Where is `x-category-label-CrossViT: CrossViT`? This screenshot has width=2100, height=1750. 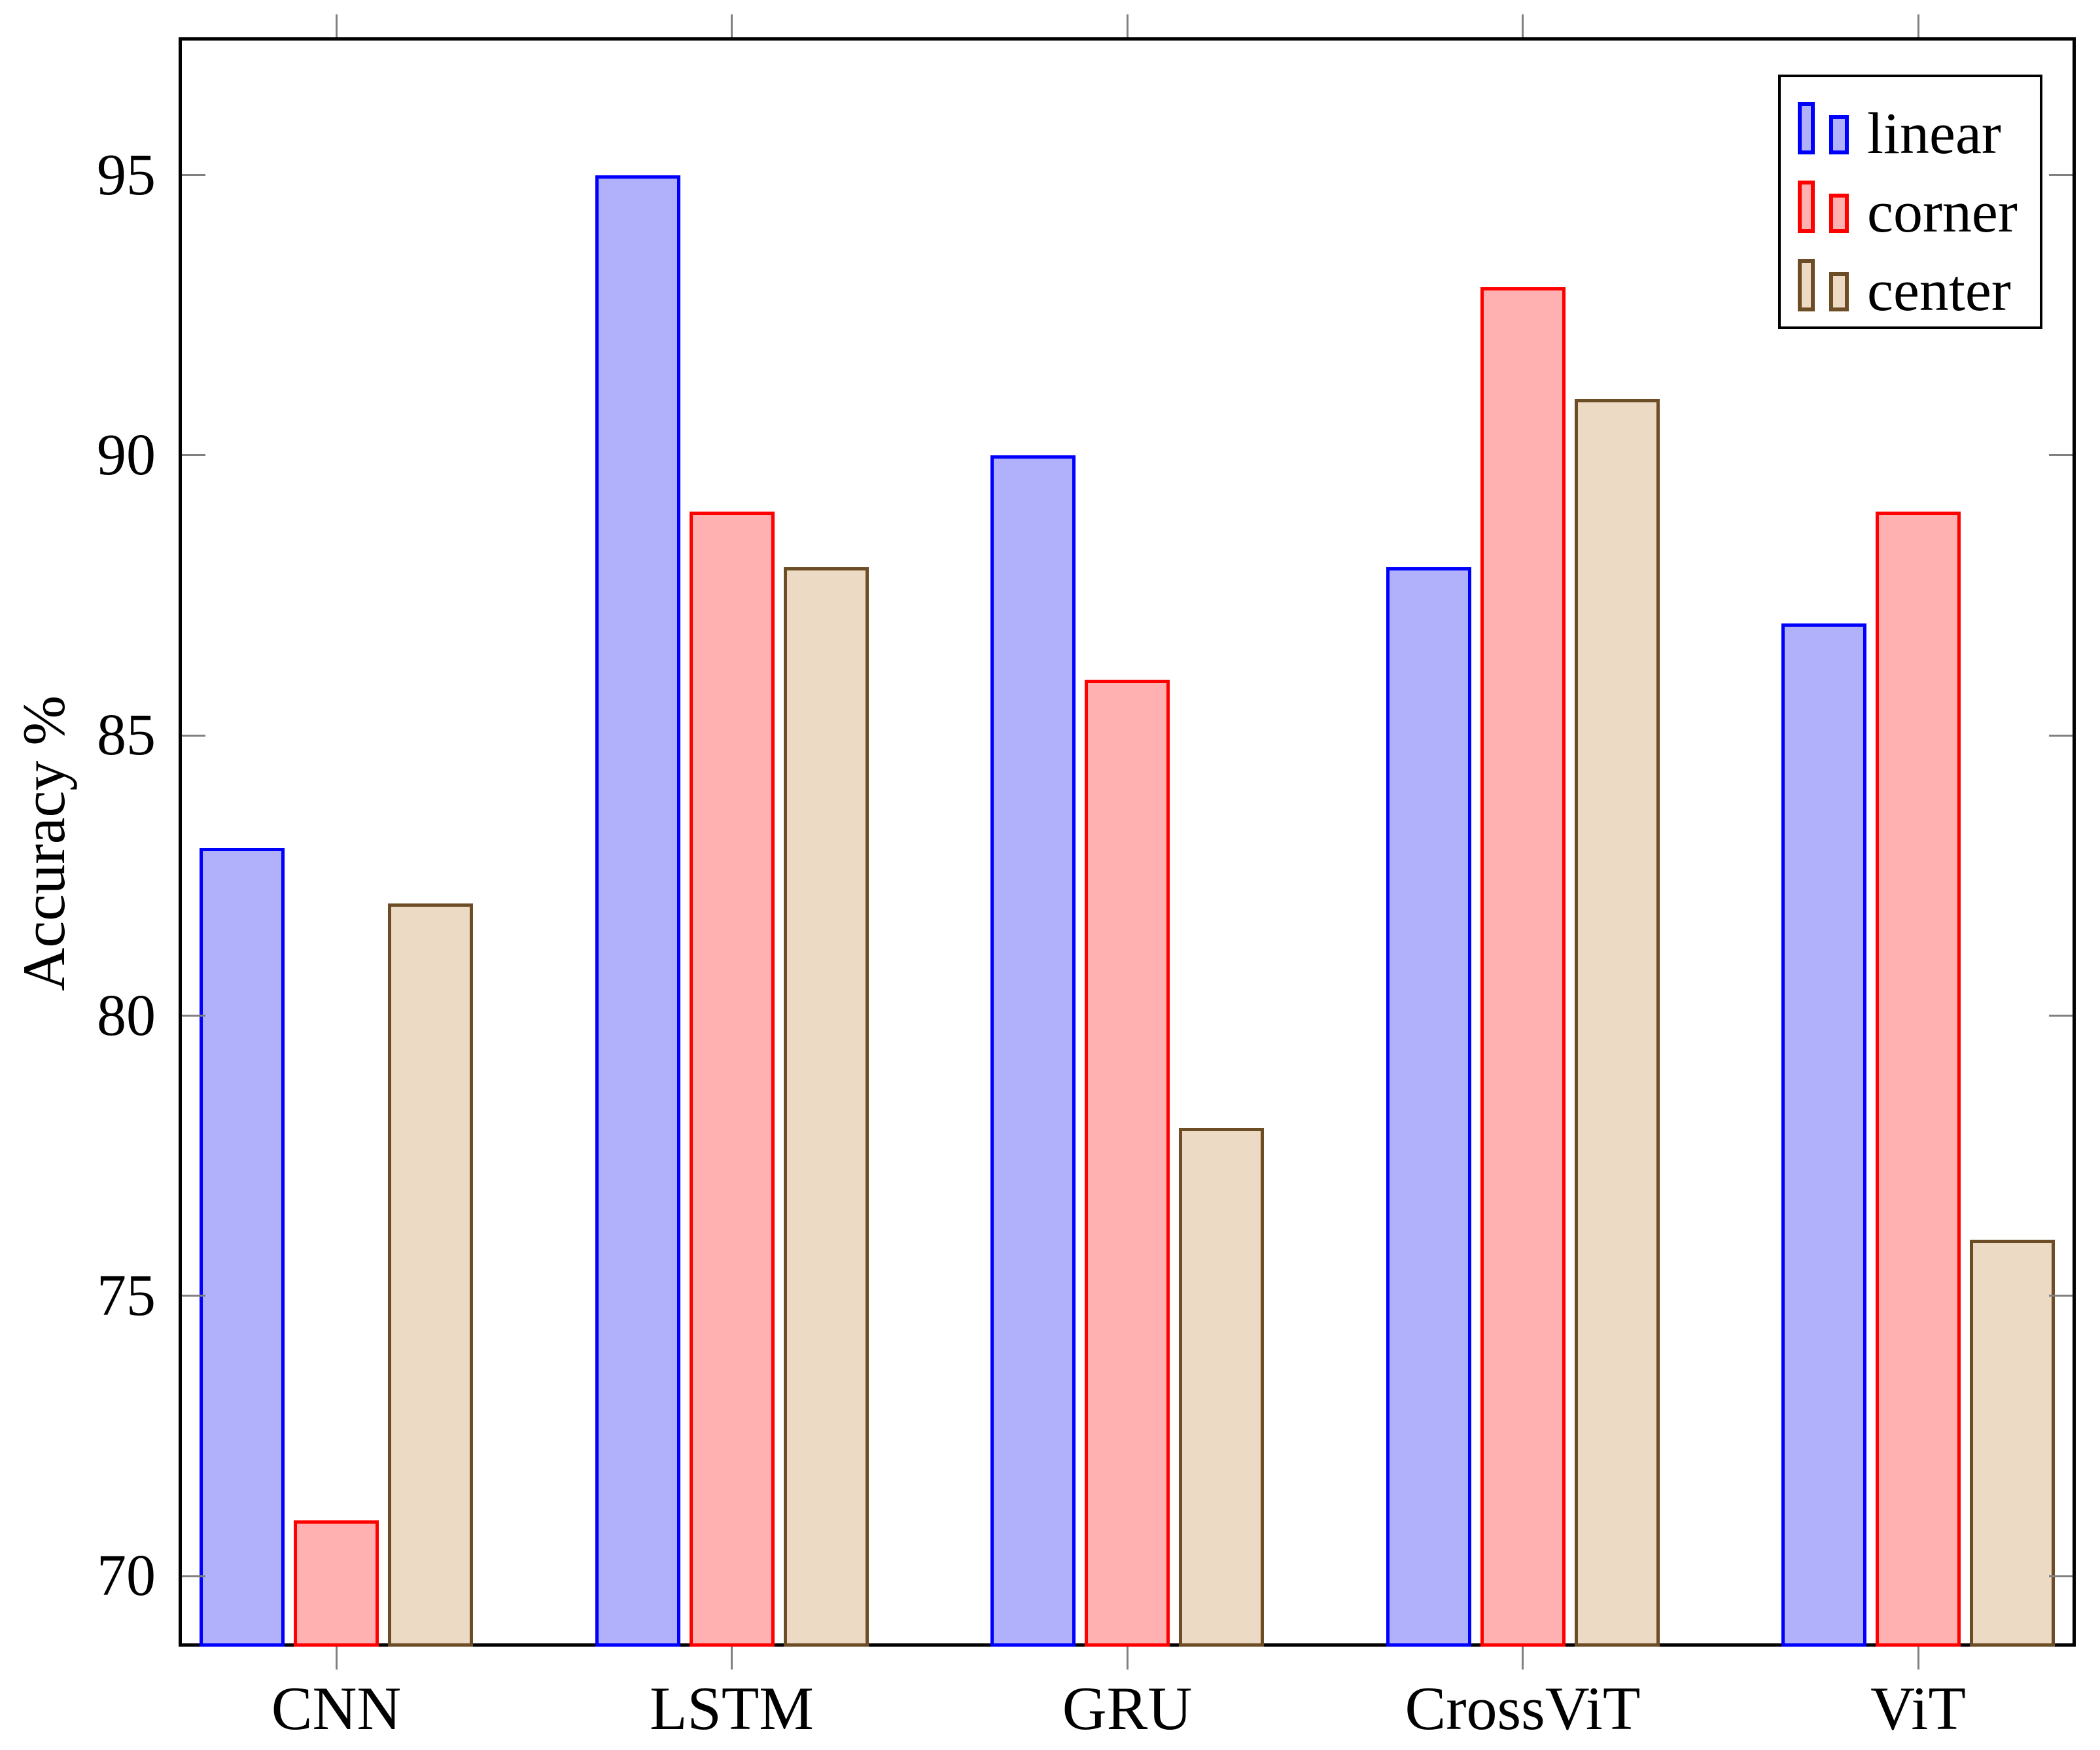 x-category-label-CrossViT: CrossViT is located at coordinates (1523, 1709).